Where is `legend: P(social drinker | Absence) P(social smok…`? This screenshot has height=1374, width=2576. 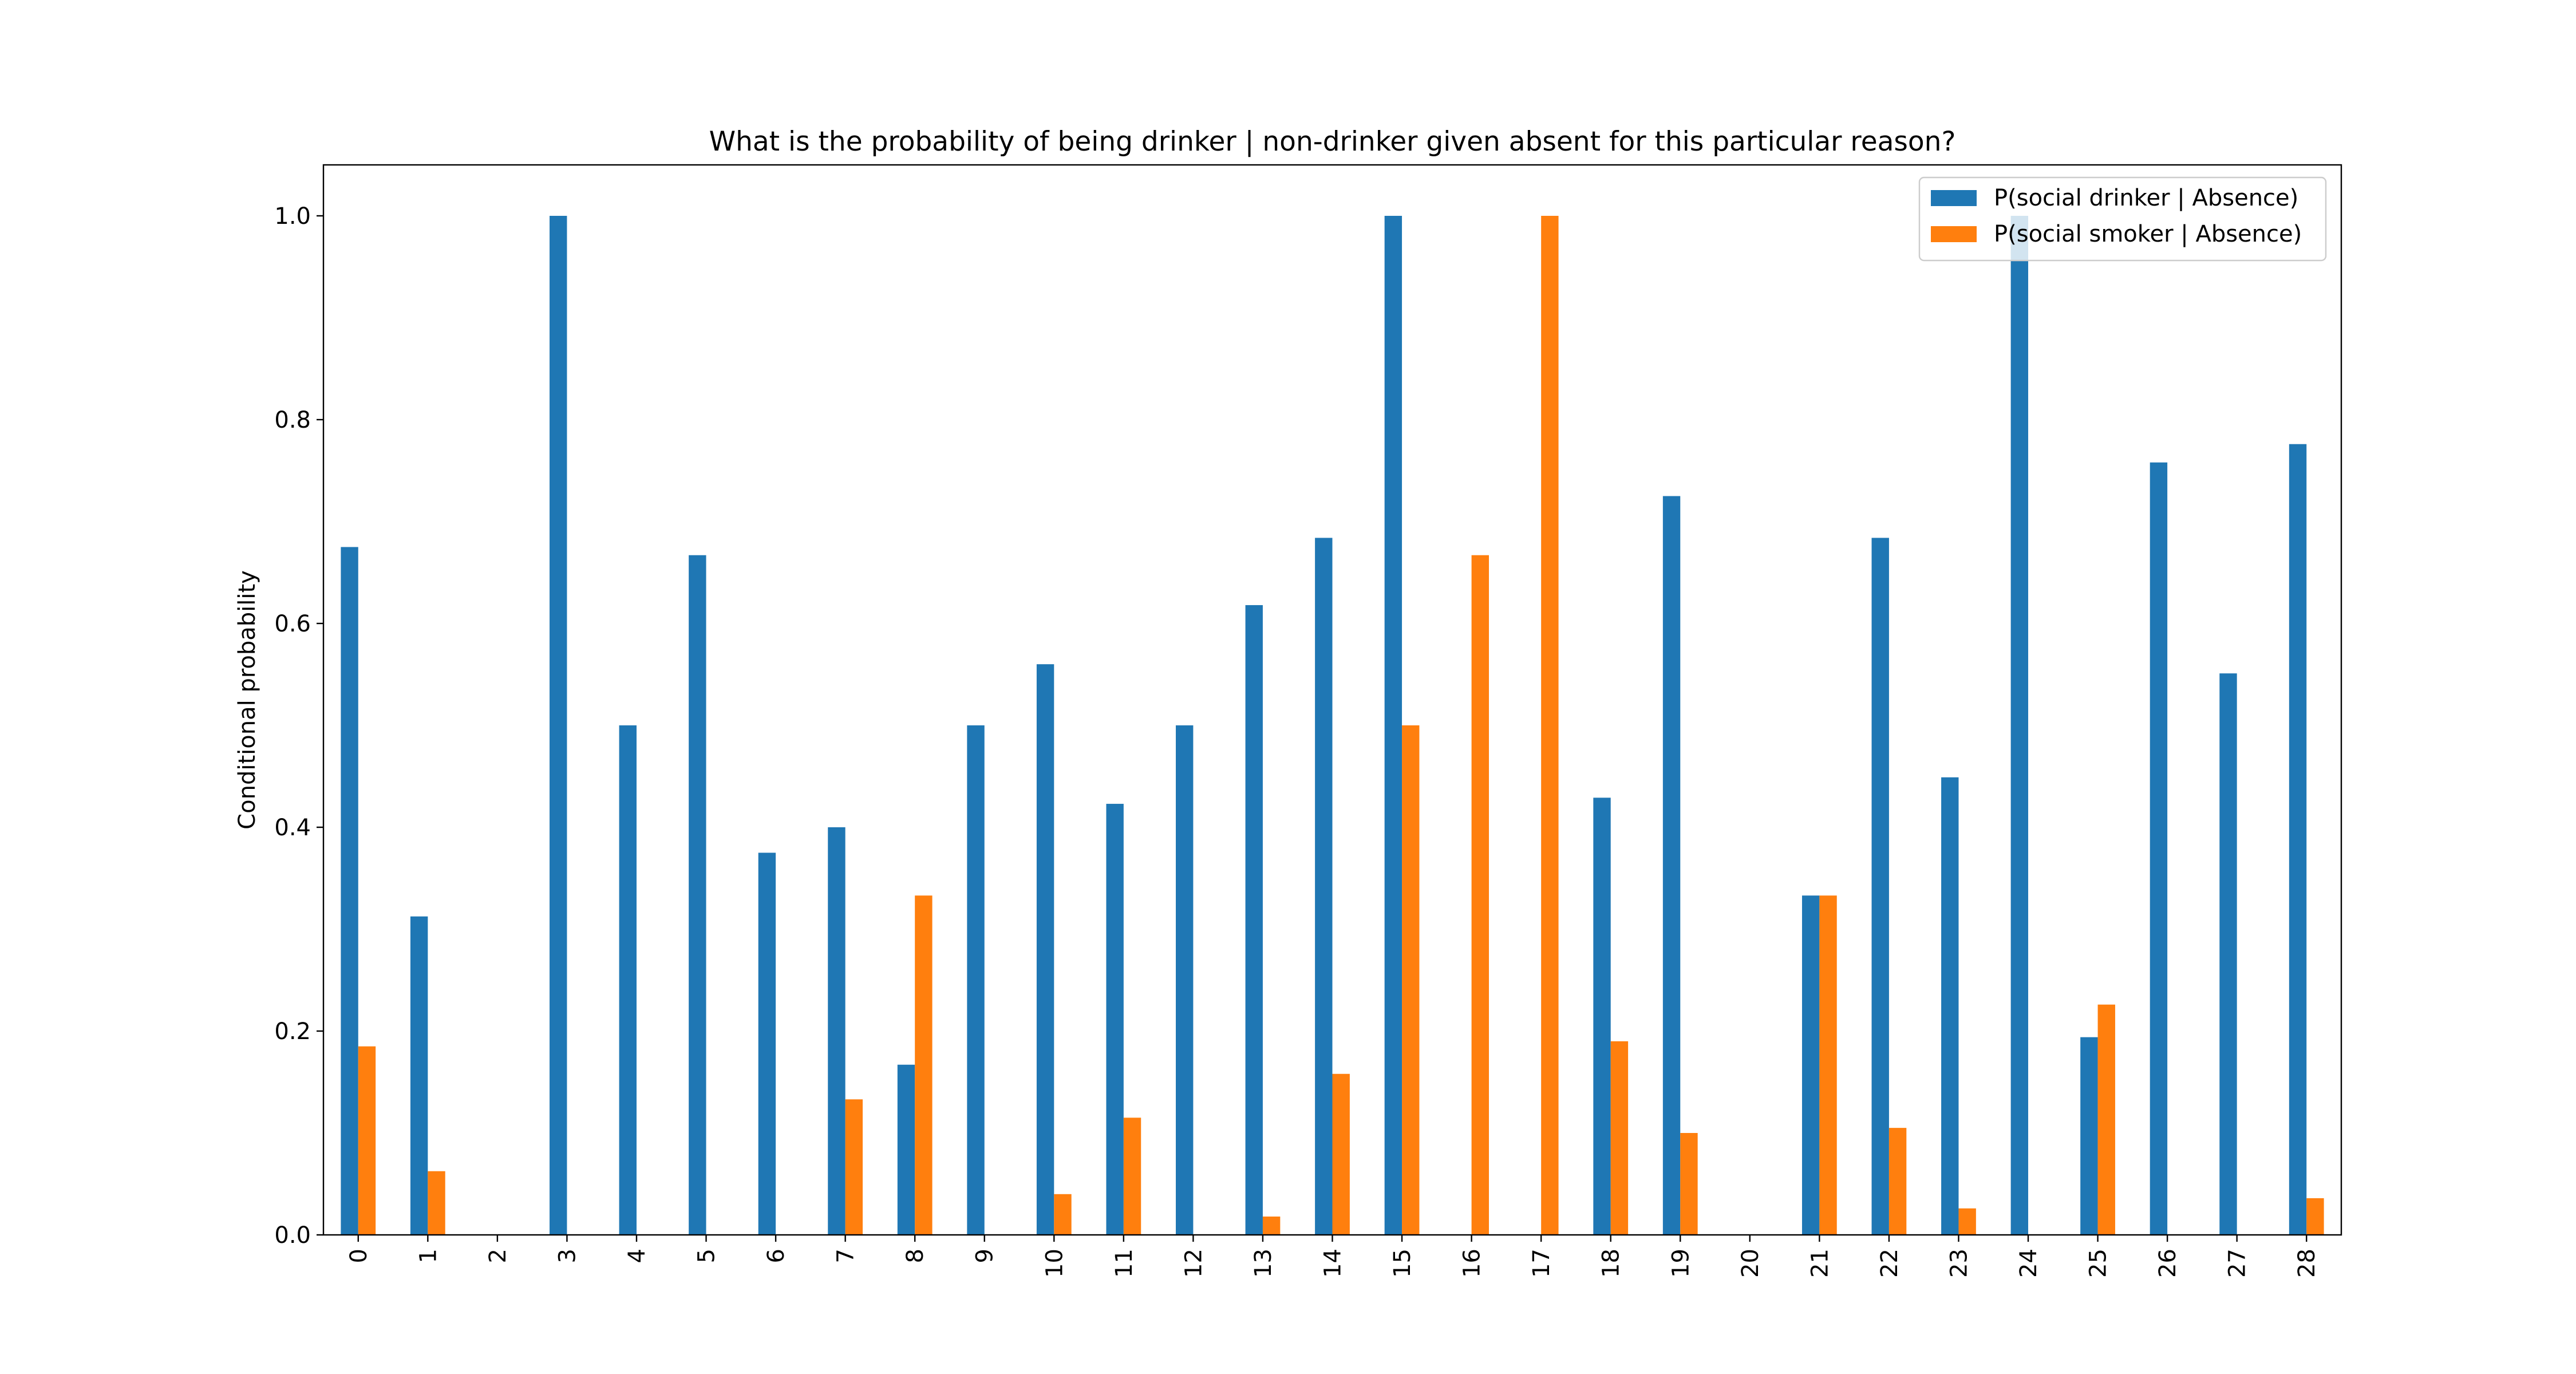
legend: P(social drinker | Absence) P(social smok… is located at coordinates (2122, 219).